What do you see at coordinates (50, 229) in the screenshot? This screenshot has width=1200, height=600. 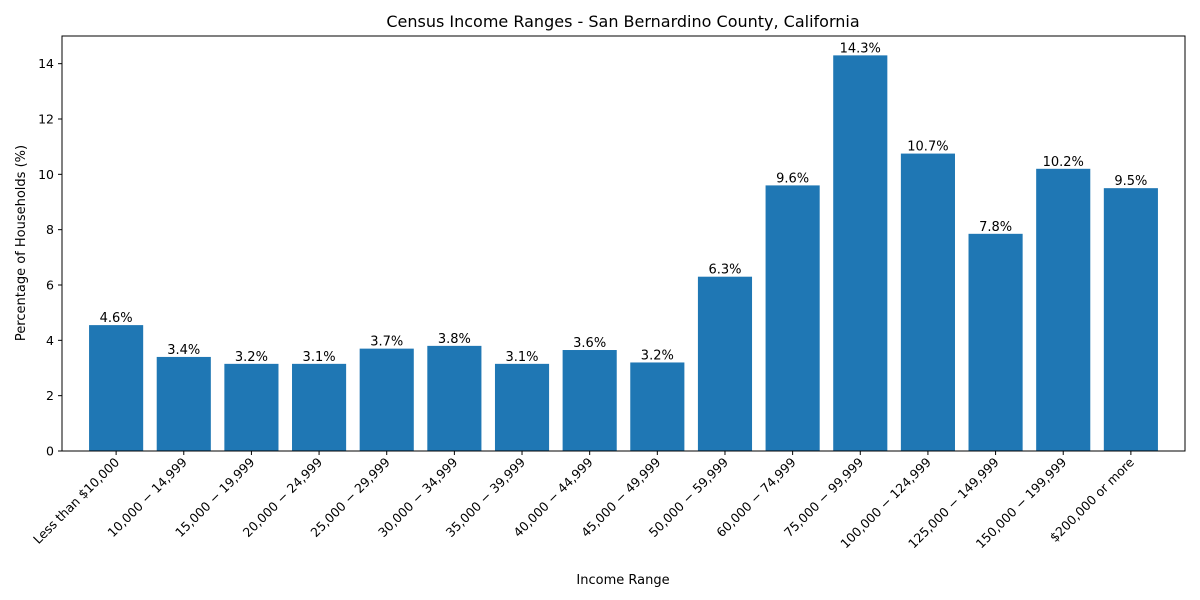 I see `y-tick-label: 8` at bounding box center [50, 229].